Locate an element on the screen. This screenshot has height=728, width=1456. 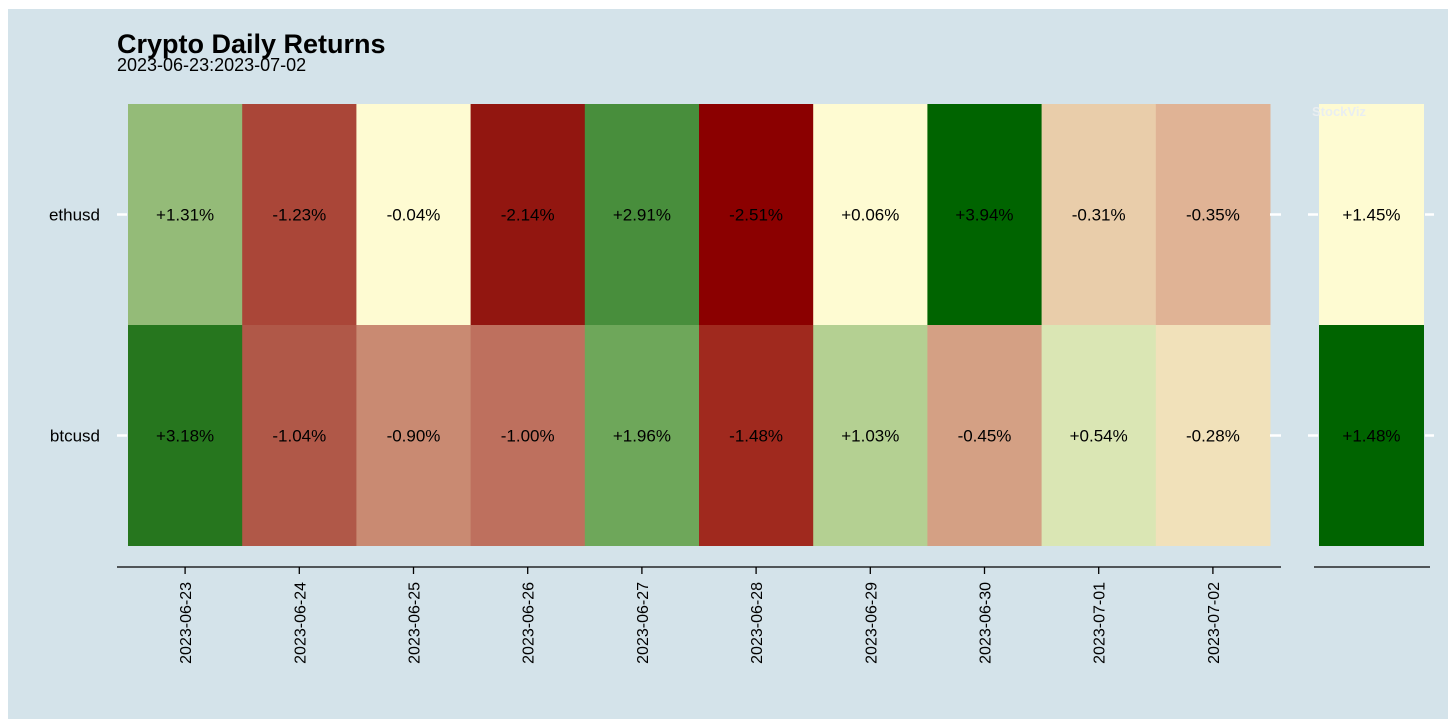
x-tick-label-2023-06-23: 2023-06-23 is located at coordinates (186, 623).